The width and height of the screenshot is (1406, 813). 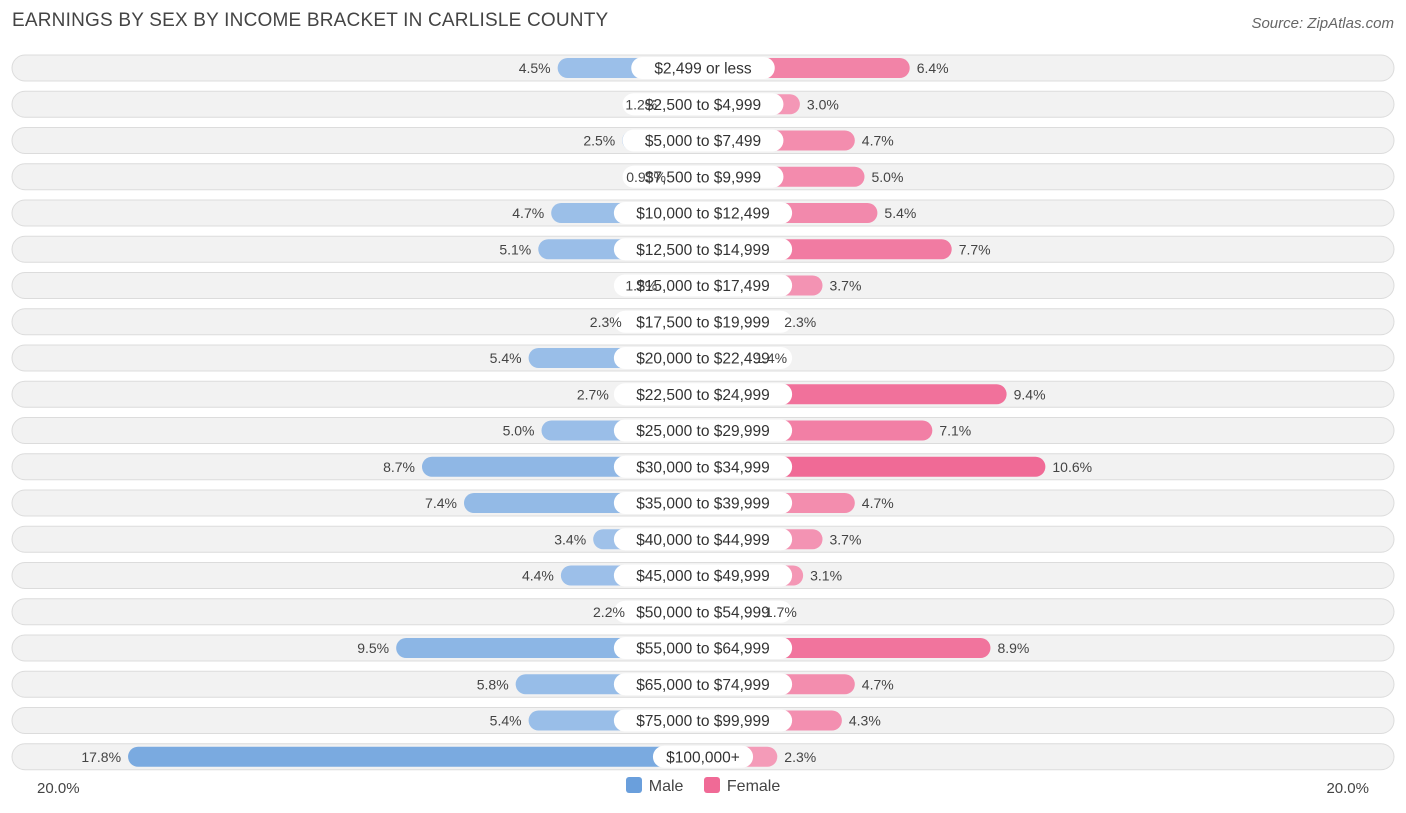 I want to click on legend-swatch-female, so click(x=711, y=785).